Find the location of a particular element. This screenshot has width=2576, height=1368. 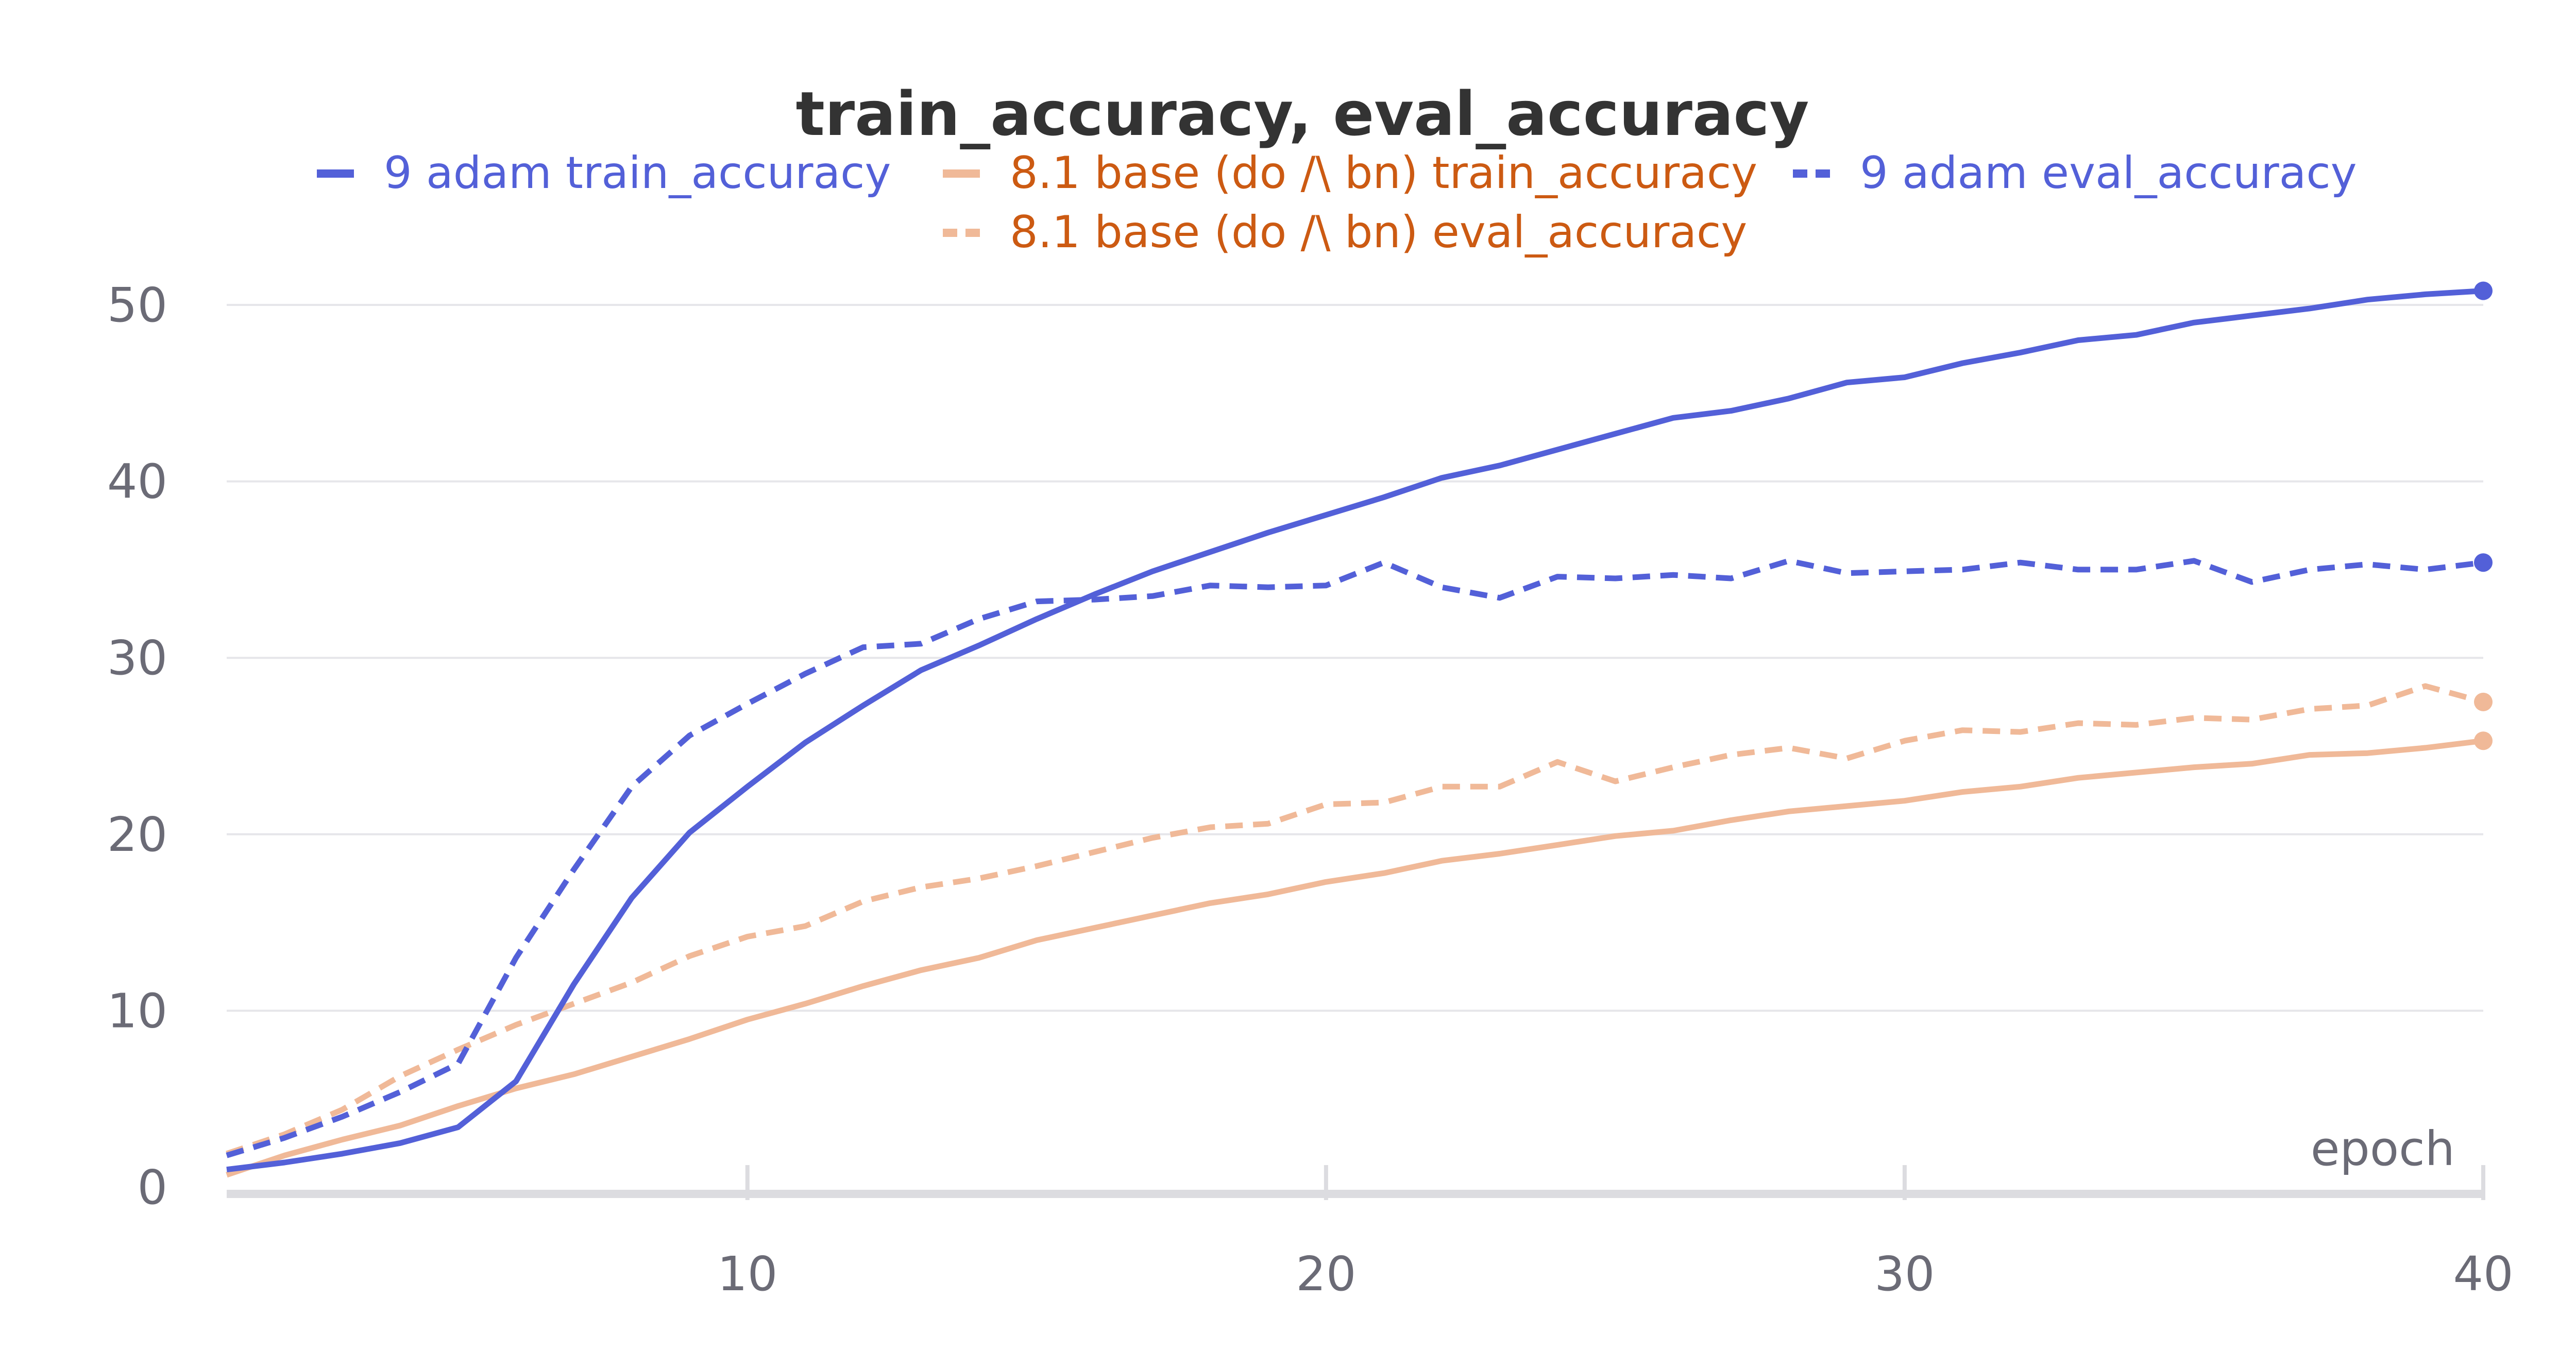

legend-label: 8.1 base (do /\ bn) eval_accuracy is located at coordinates (1378, 232).